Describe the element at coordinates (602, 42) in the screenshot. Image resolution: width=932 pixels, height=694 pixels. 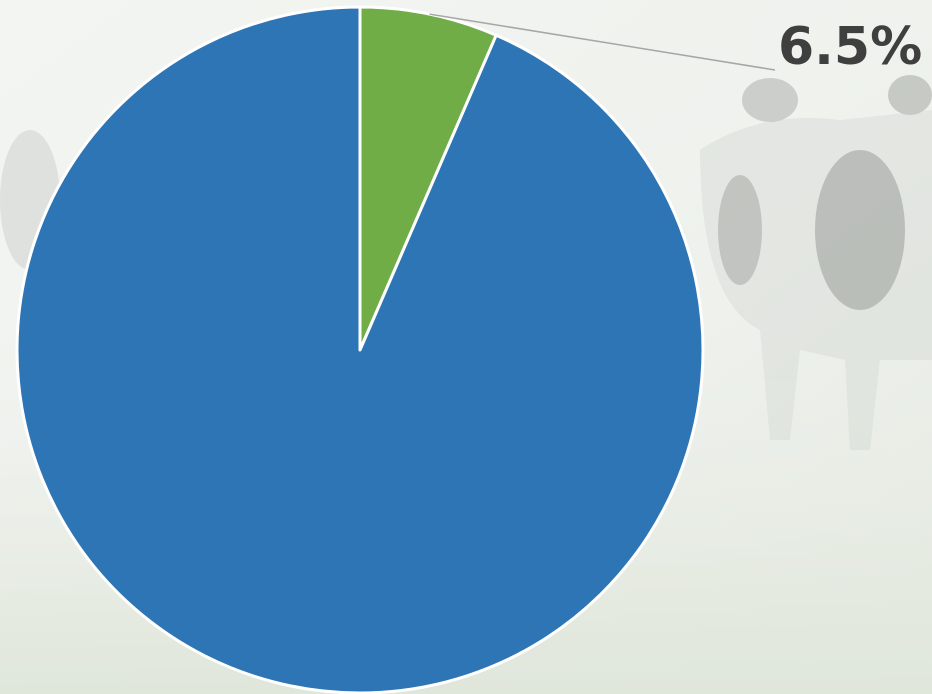
I see `leader-line` at that location.